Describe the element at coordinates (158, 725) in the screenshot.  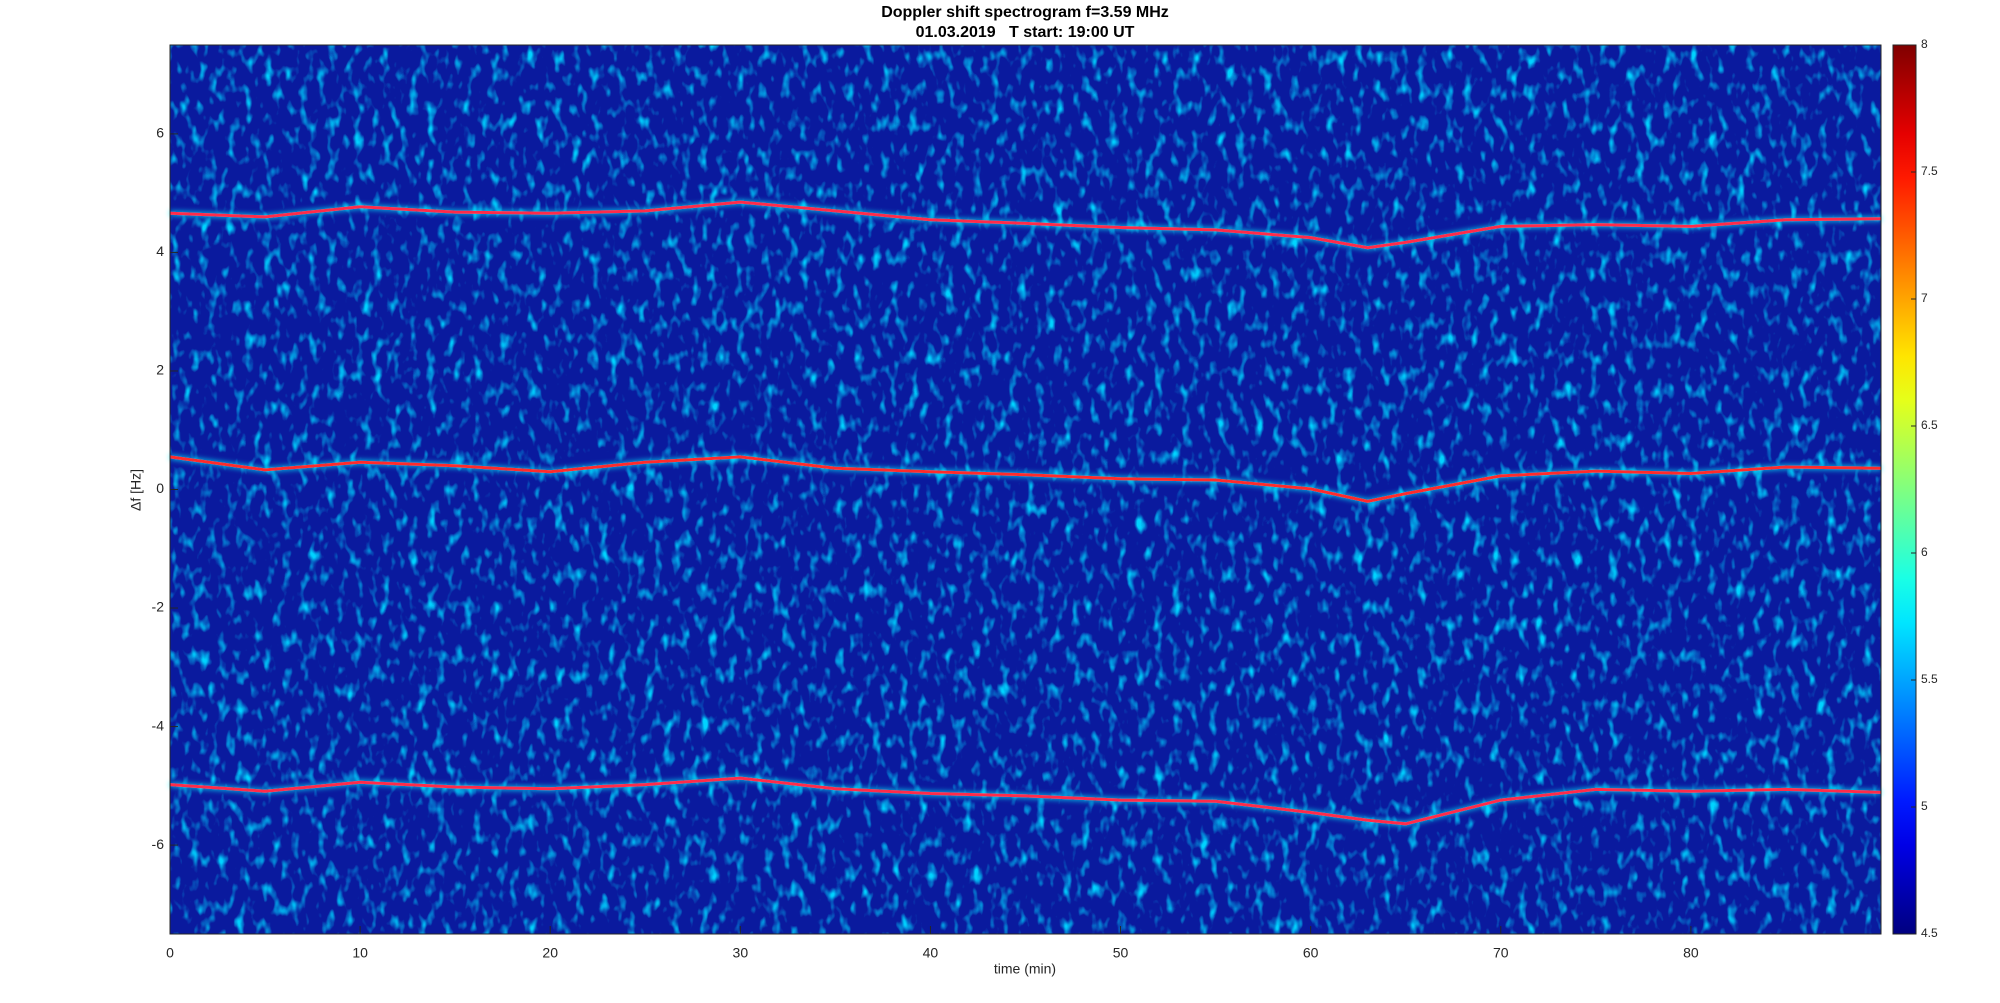
I see `y-tick-label: -4` at that location.